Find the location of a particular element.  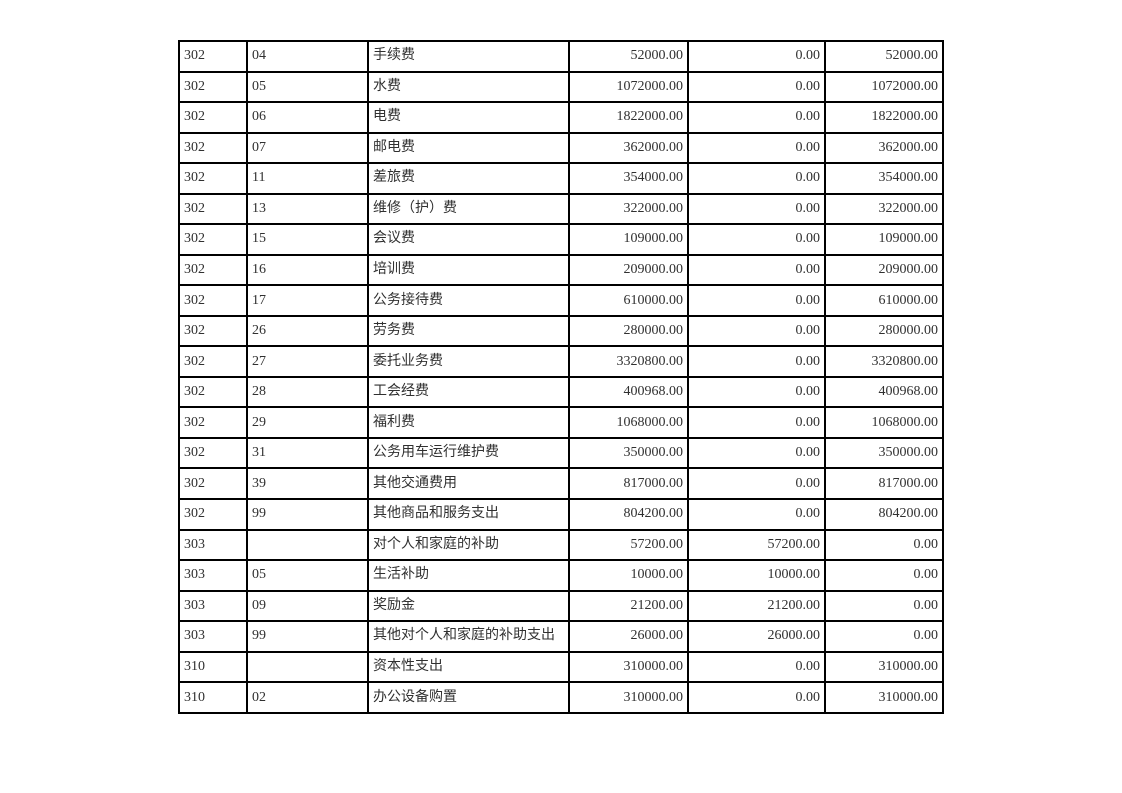

cell-amount-3: 610000.00 is located at coordinates (884, 300).